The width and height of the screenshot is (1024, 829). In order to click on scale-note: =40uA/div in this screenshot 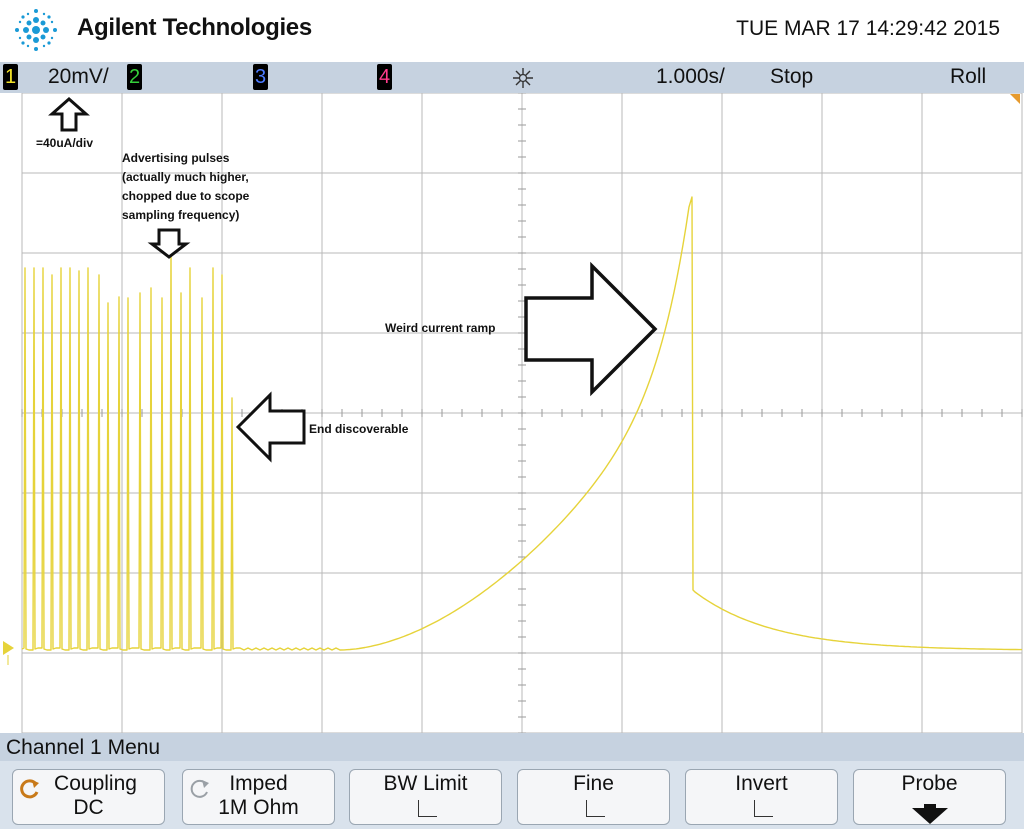, I will do `click(65, 143)`.